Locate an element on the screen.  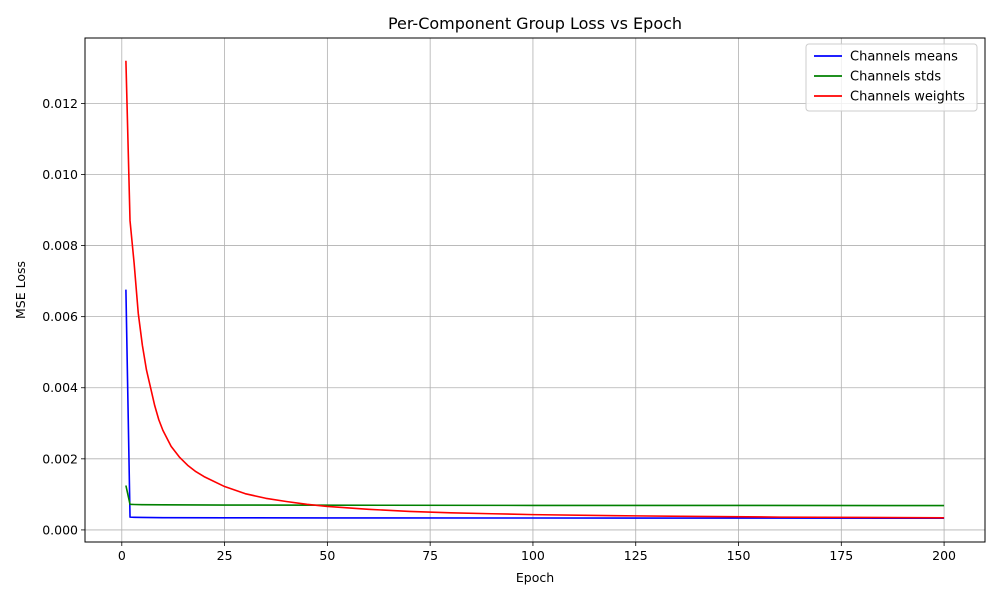
y-tick-label: 0.012 is located at coordinates (60, 103).